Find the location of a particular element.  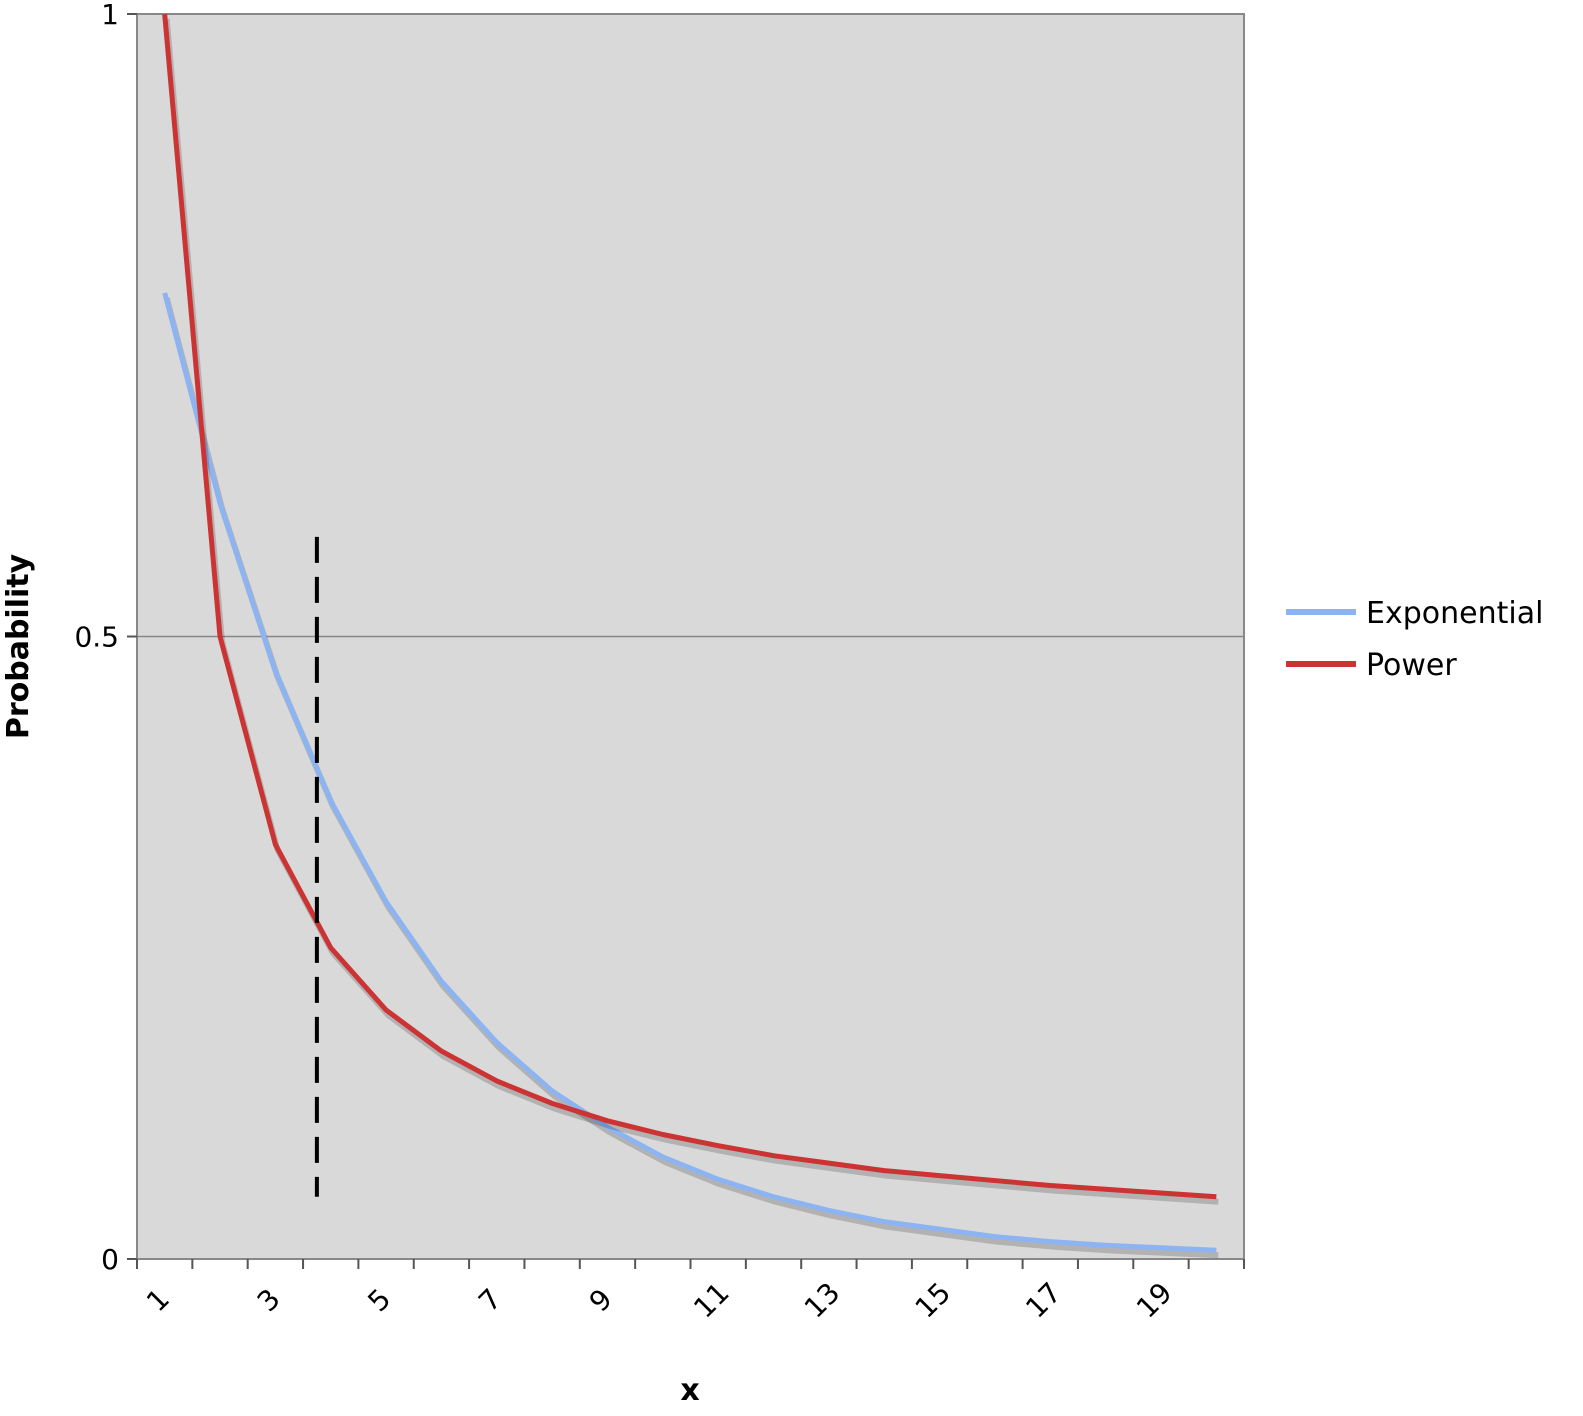

y-tick-label: 1 is located at coordinates (110, 15).